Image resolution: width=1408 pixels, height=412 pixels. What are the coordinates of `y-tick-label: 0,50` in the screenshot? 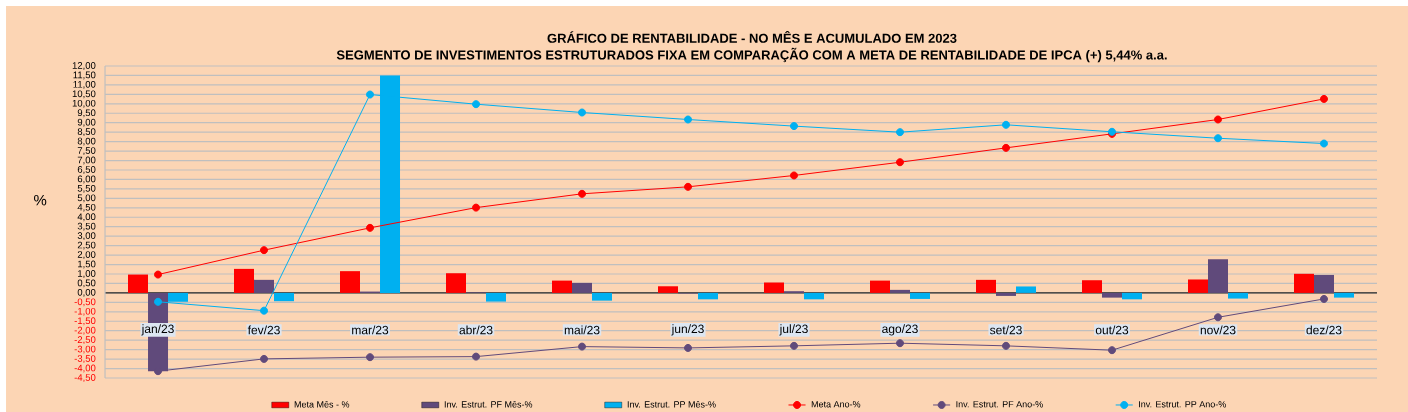 It's located at (86, 283).